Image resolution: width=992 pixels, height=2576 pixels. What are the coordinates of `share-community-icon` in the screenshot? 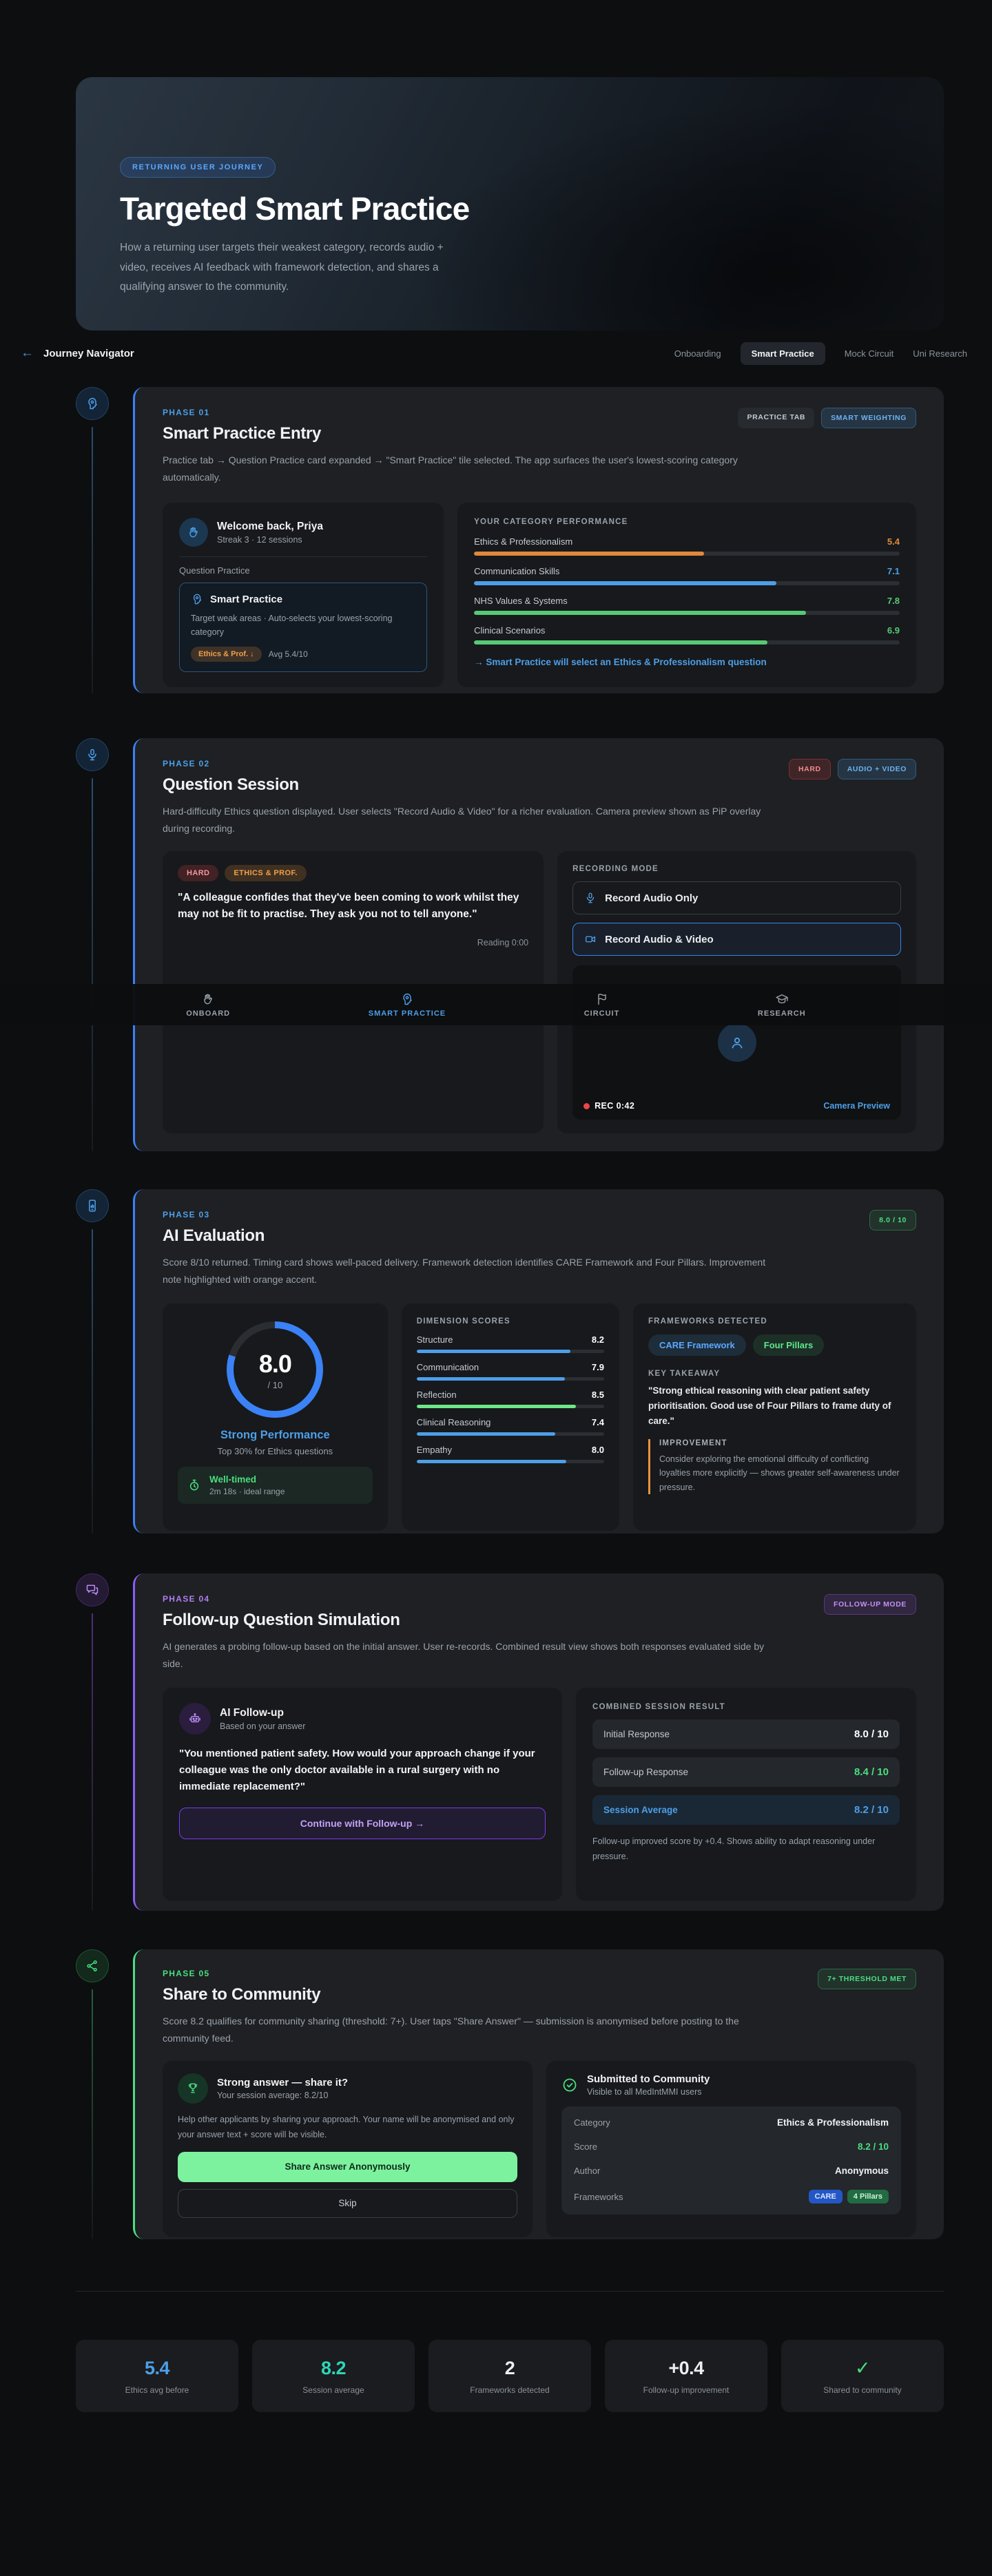 It's located at (92, 1965).